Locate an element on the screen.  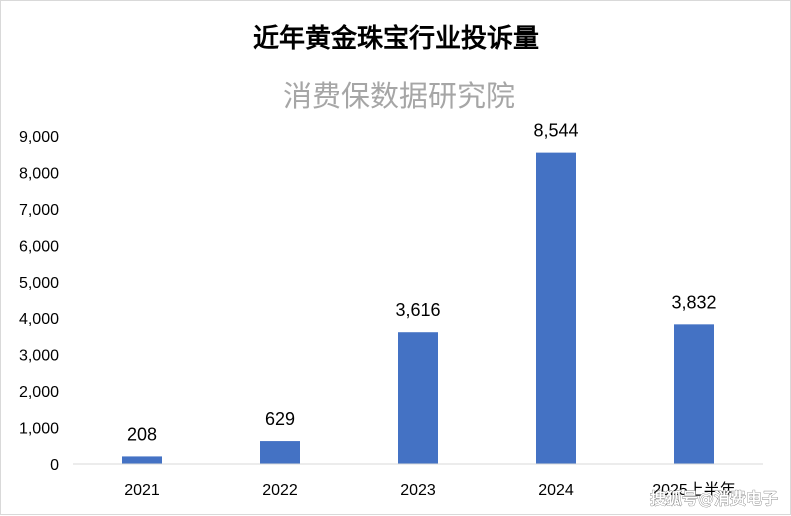
x-tick-label: 2023 is located at coordinates (418, 490).